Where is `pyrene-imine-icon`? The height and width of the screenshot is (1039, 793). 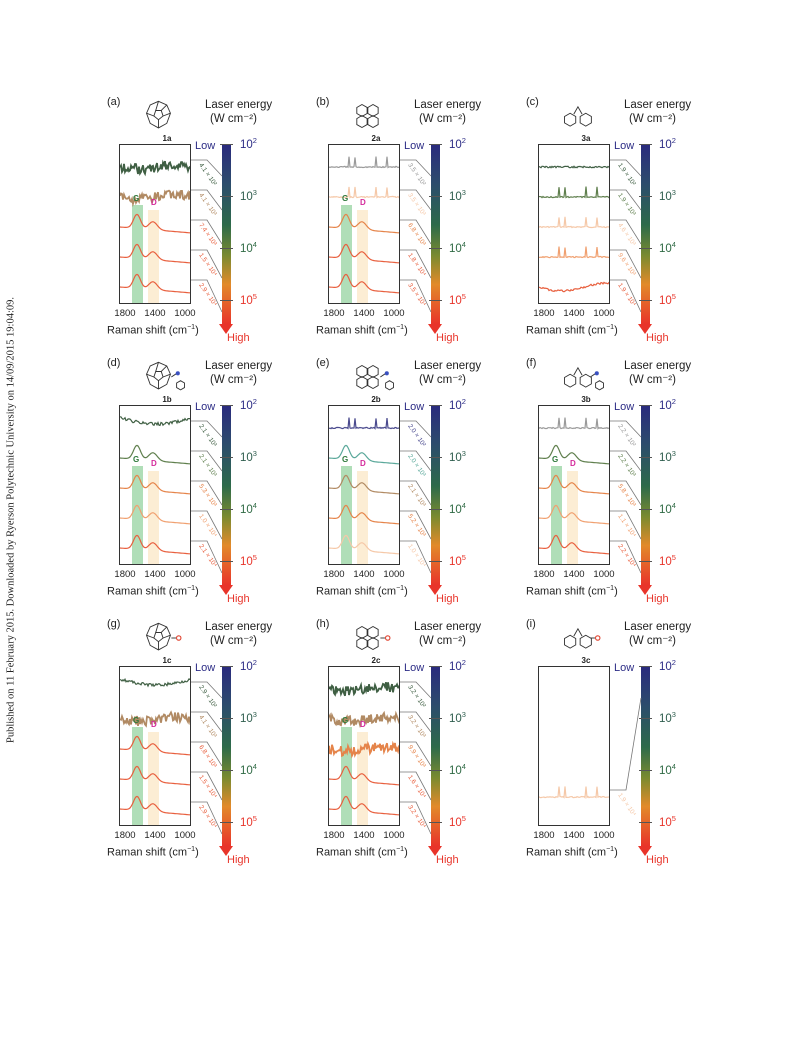
pyrene-imine-icon is located at coordinates (375, 377).